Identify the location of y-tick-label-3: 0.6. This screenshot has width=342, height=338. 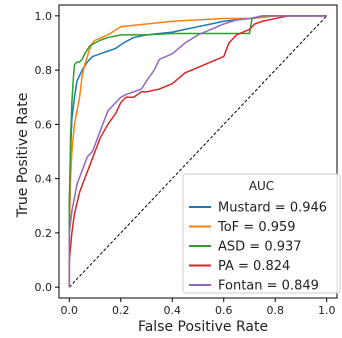
(44, 124).